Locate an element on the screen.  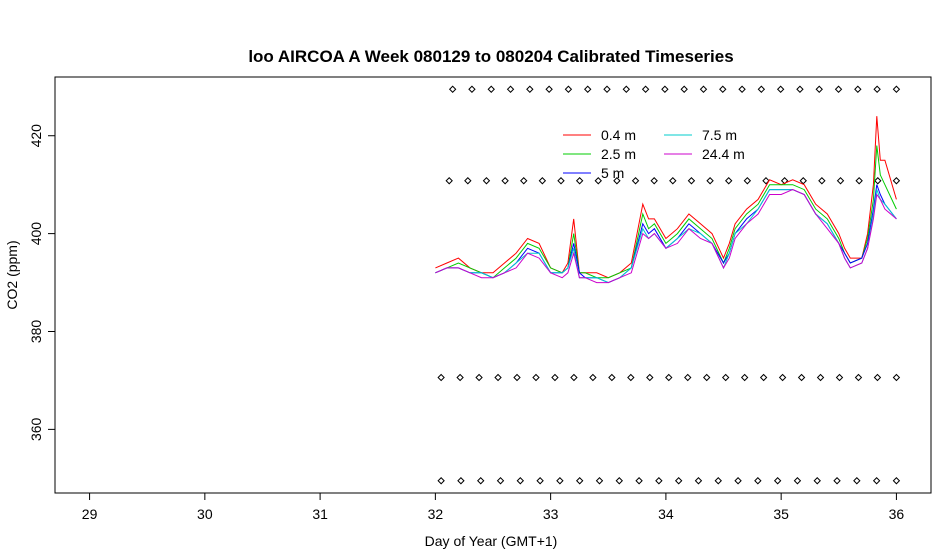
y-tick-label: 360 is located at coordinates (36, 429).